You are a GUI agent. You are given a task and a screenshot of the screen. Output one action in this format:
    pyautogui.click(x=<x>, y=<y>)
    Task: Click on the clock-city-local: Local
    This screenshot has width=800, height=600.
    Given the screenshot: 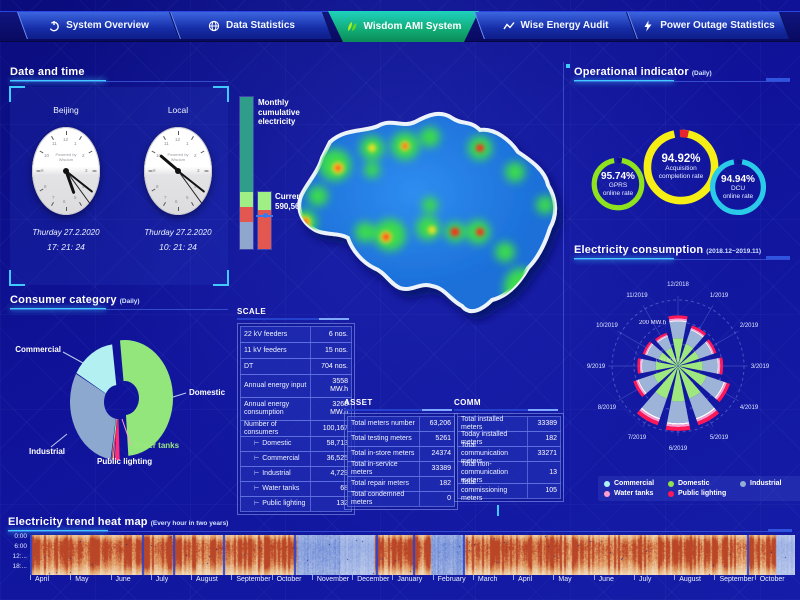 What is the action you would take?
    pyautogui.click(x=178, y=110)
    